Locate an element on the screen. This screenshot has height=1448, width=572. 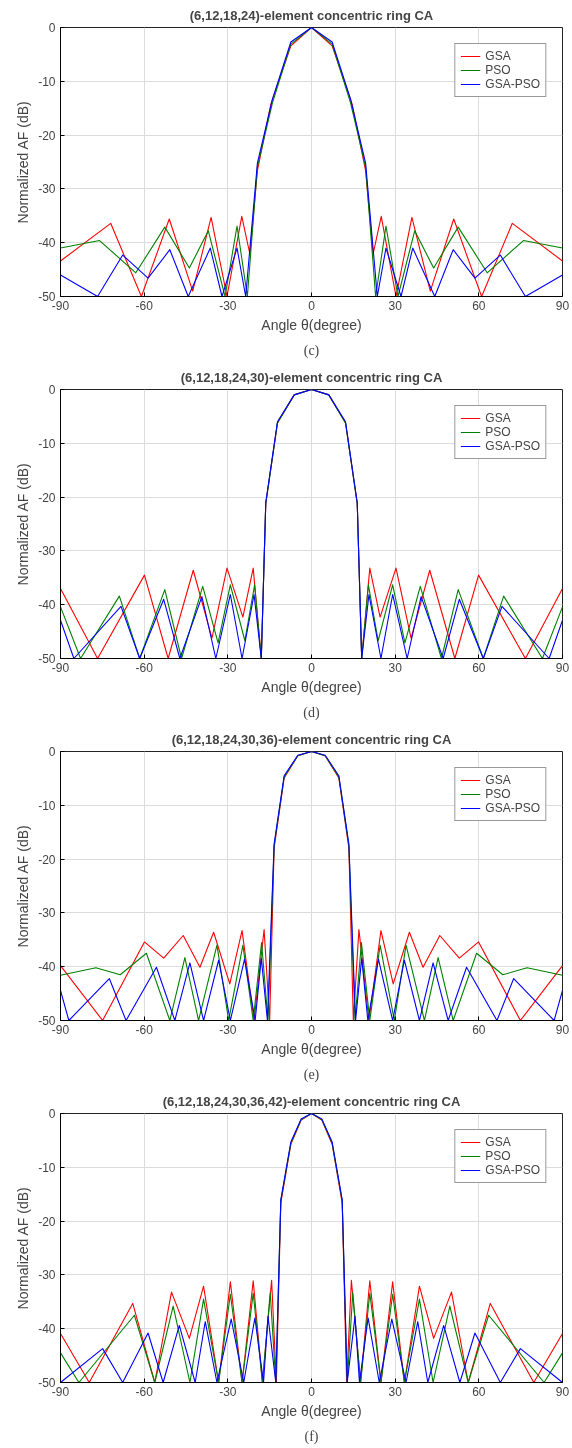
chart-title: (6,12,18,24,30)-element concentric ring CA is located at coordinates (311, 377).